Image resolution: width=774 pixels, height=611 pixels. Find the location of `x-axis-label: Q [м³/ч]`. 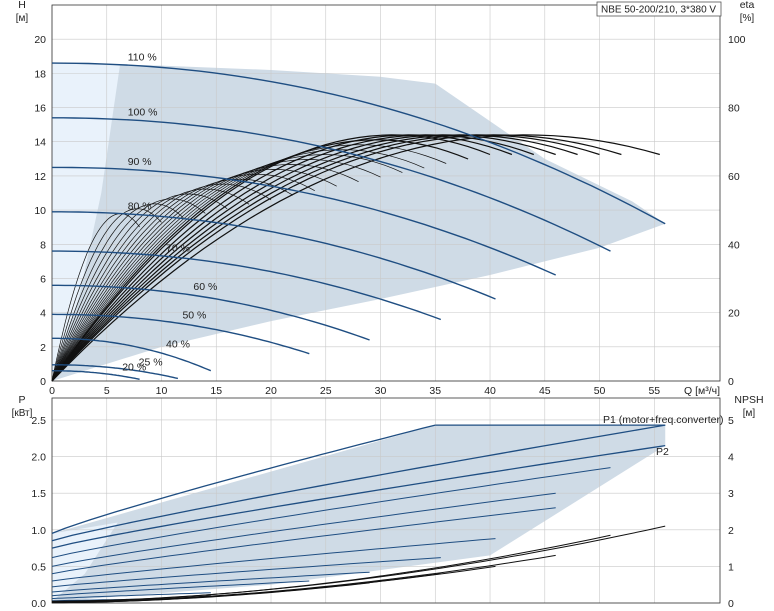

x-axis-label: Q [м³/ч] is located at coordinates (702, 391).